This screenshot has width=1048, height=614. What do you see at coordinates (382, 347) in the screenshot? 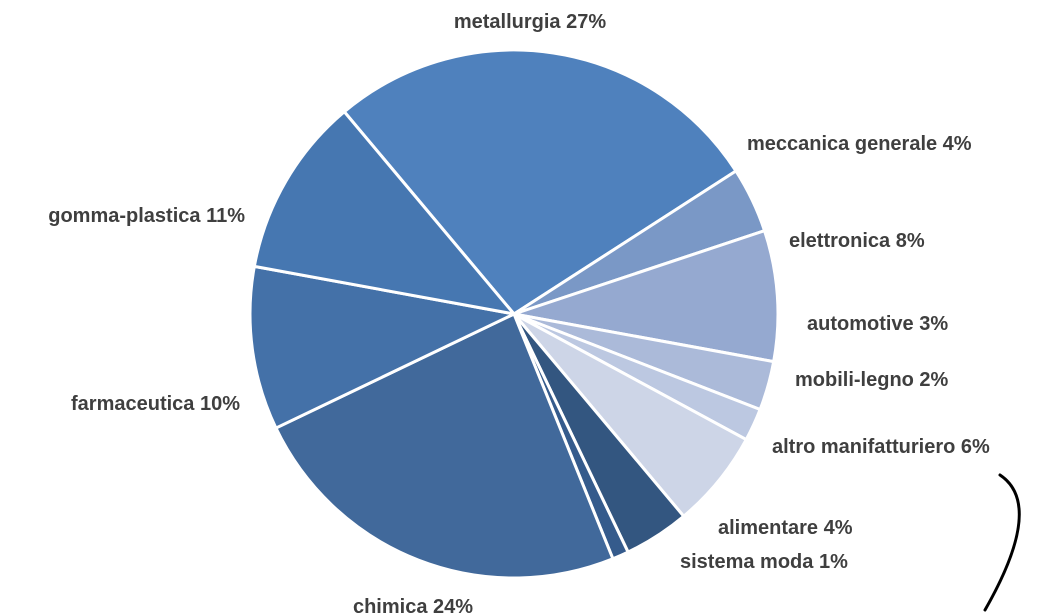
I see `pie-slice-farmaceutica` at bounding box center [382, 347].